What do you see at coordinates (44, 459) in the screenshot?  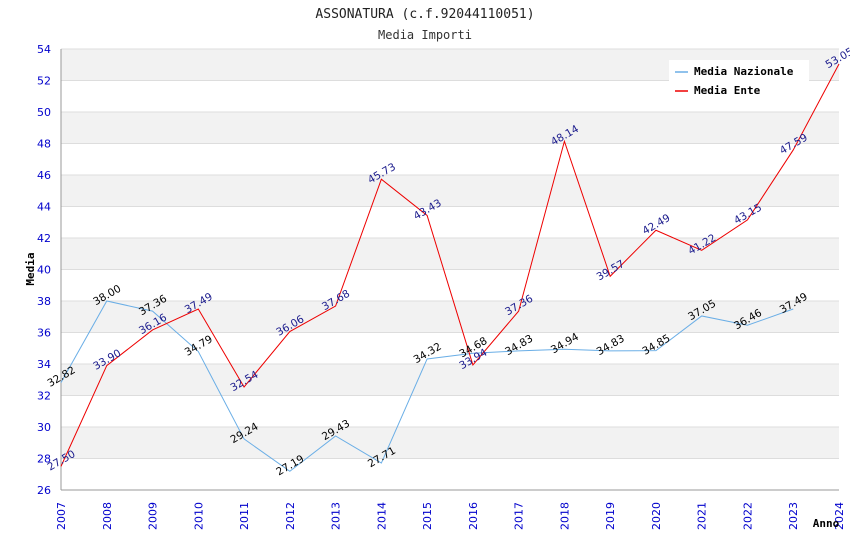 I see `y-tick-label: 28` at bounding box center [44, 459].